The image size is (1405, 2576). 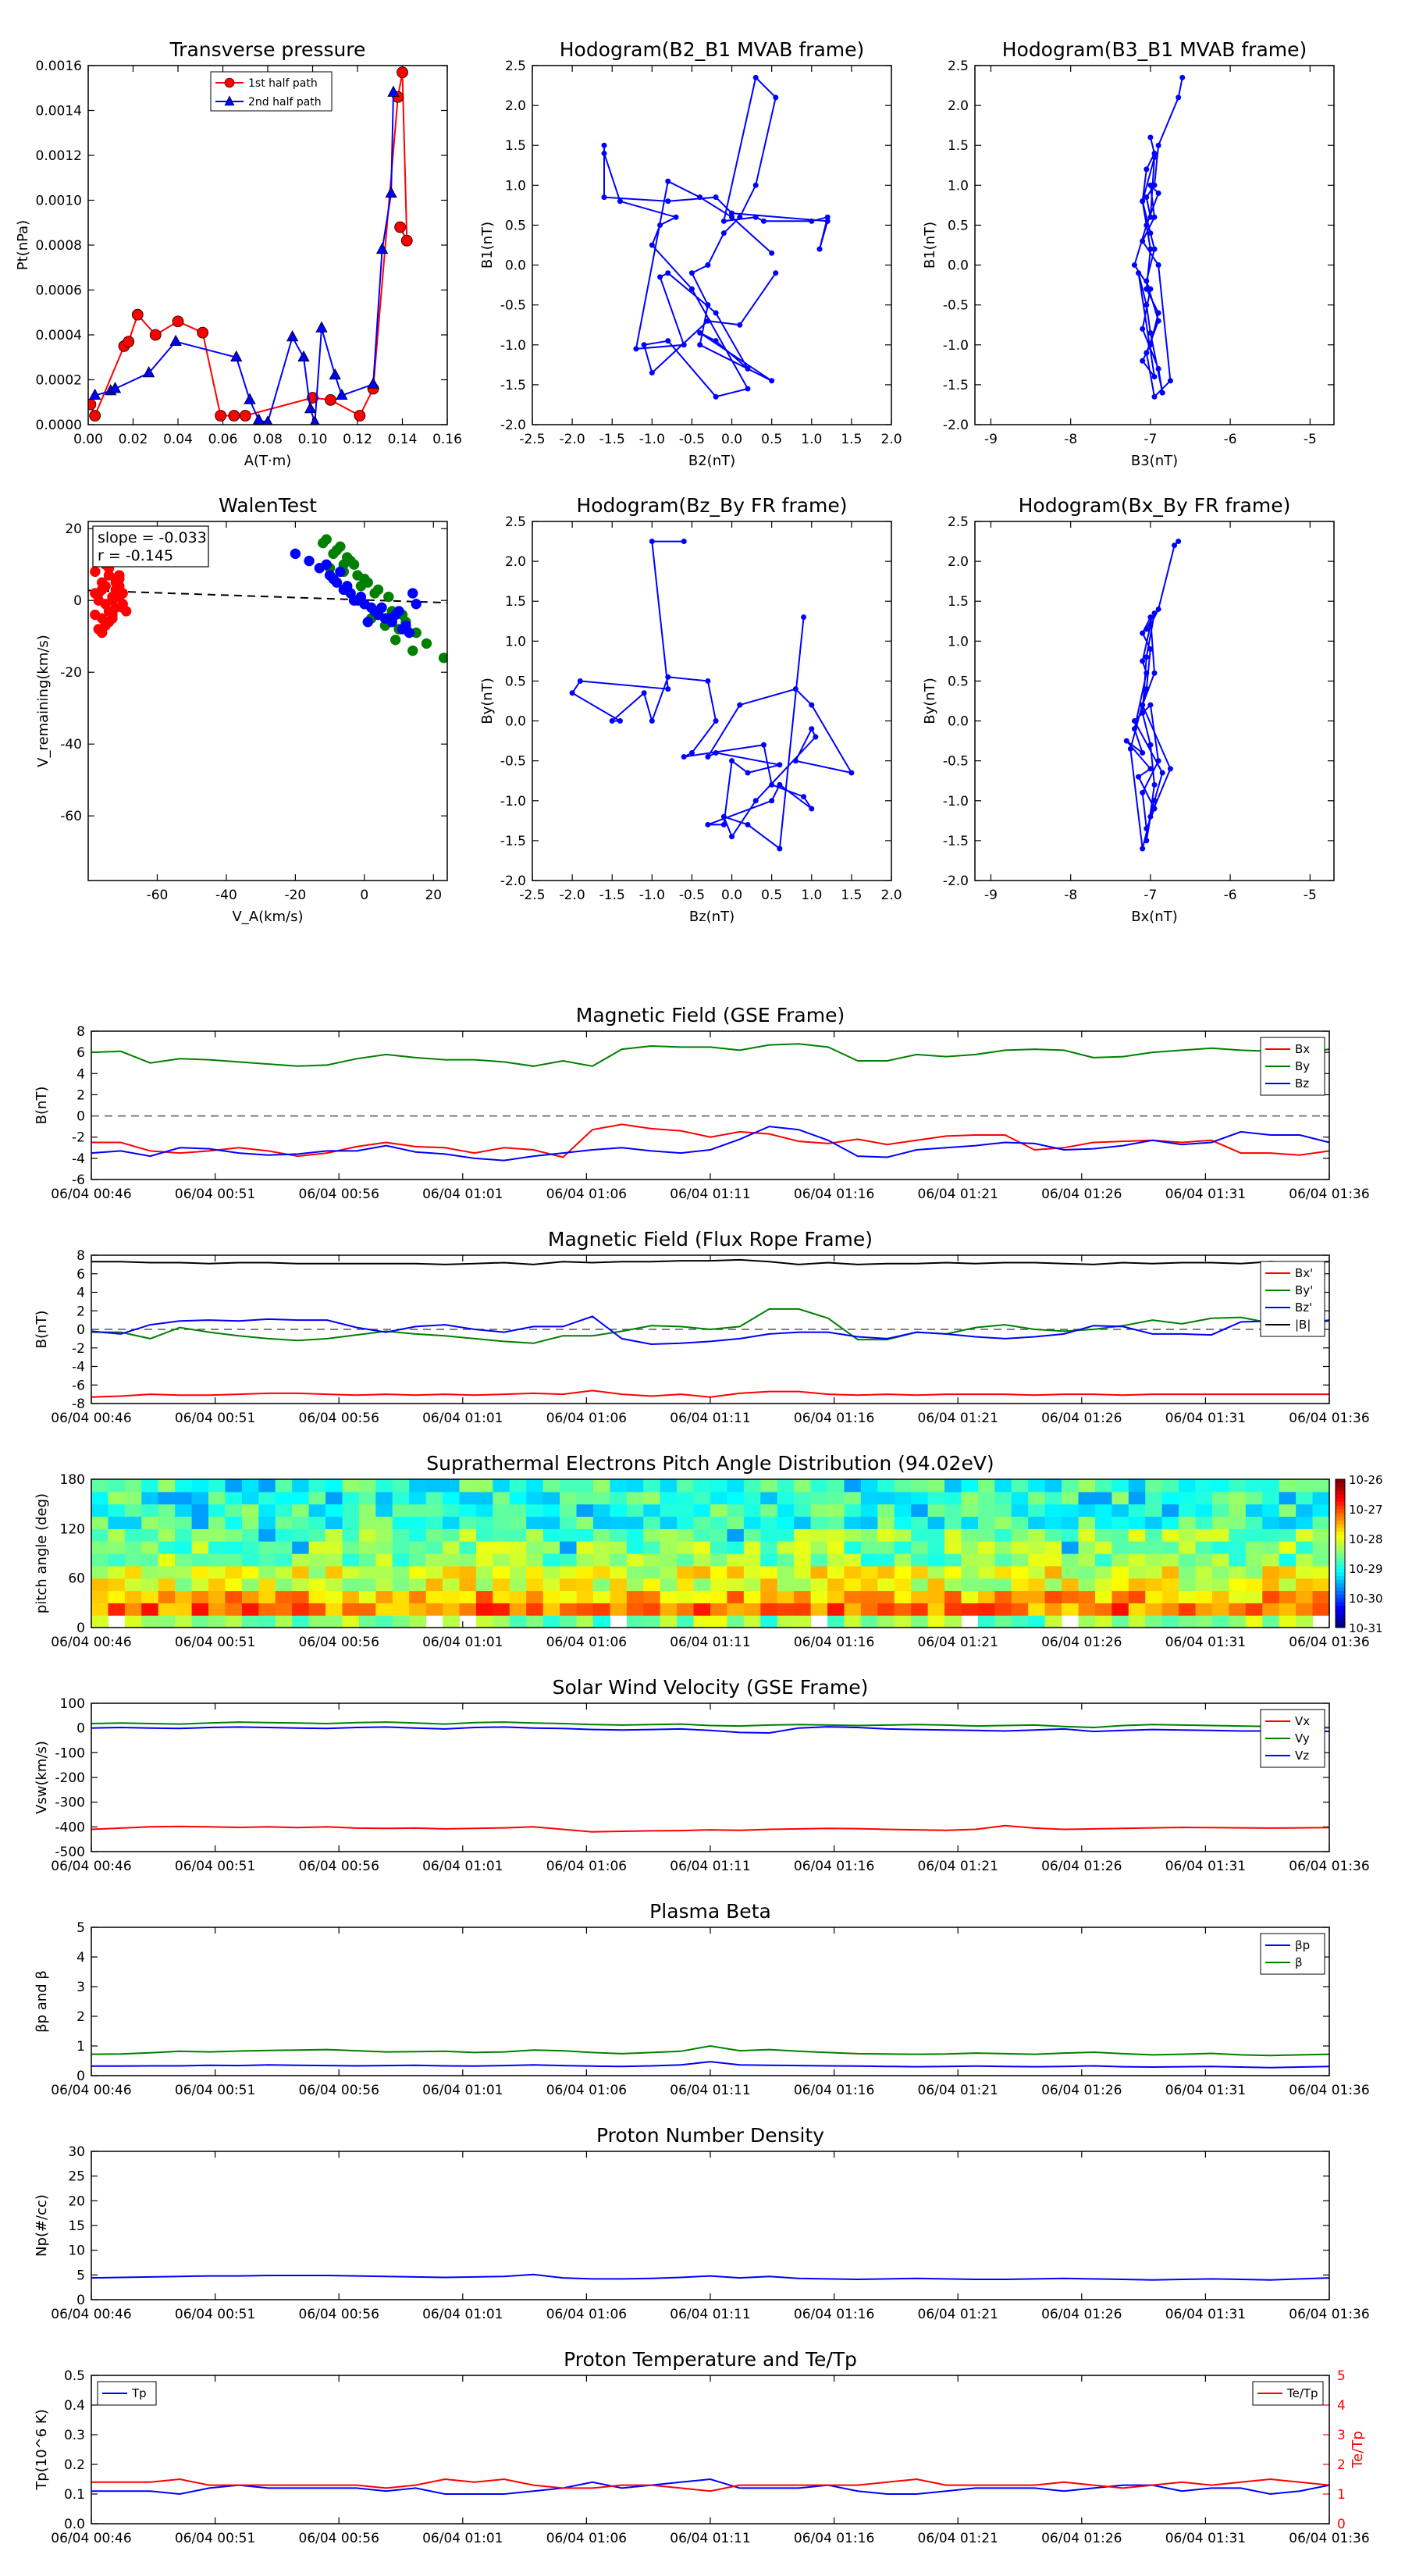 I want to click on series-line-β, so click(x=711, y=2050).